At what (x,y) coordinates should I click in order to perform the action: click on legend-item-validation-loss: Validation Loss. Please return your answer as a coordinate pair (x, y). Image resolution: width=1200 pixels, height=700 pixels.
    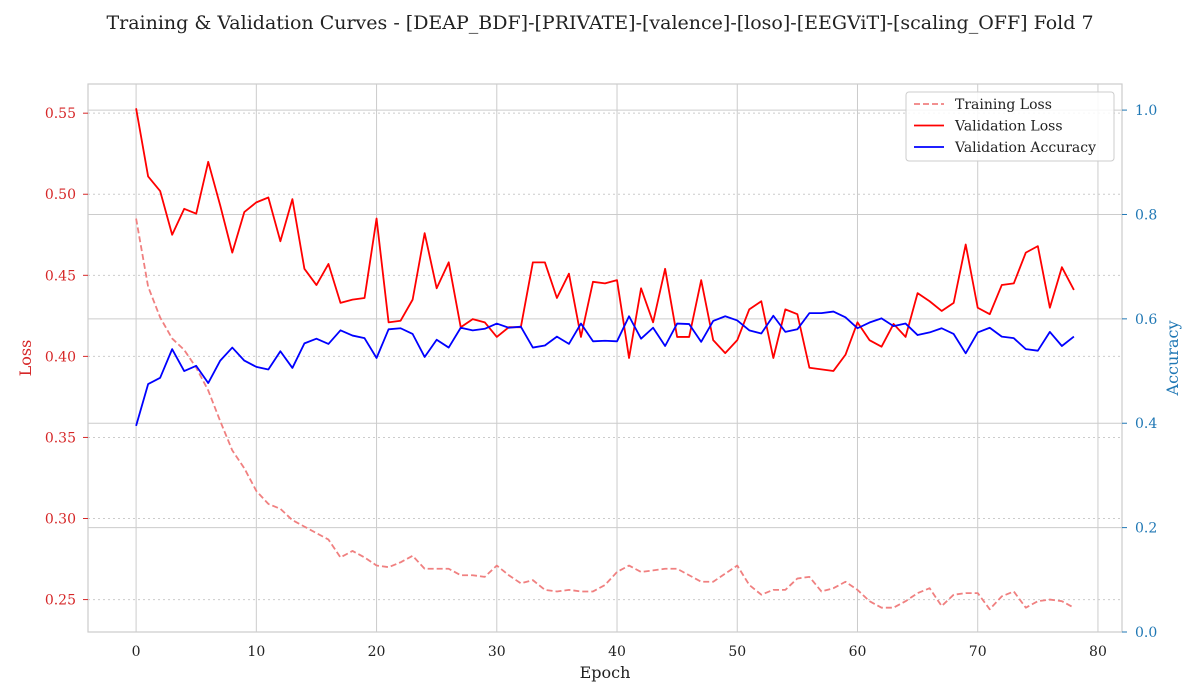
    Looking at the image, I should click on (1008, 127).